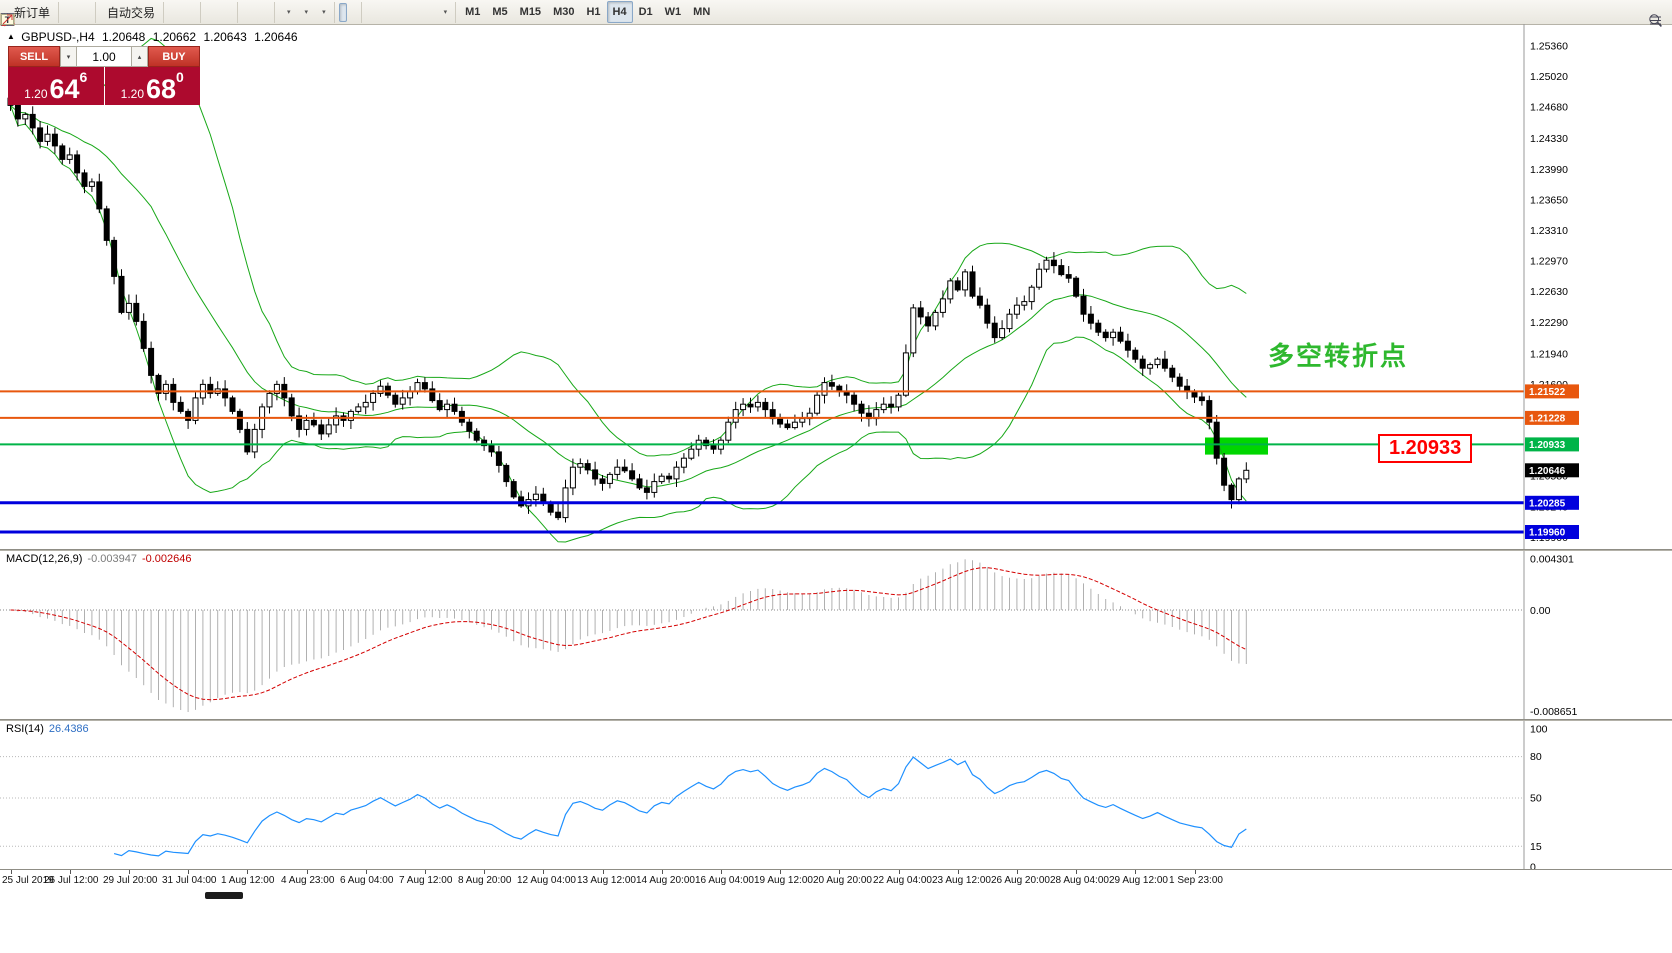  What do you see at coordinates (673, 12) in the screenshot?
I see `timeframe-w1-button: W1` at bounding box center [673, 12].